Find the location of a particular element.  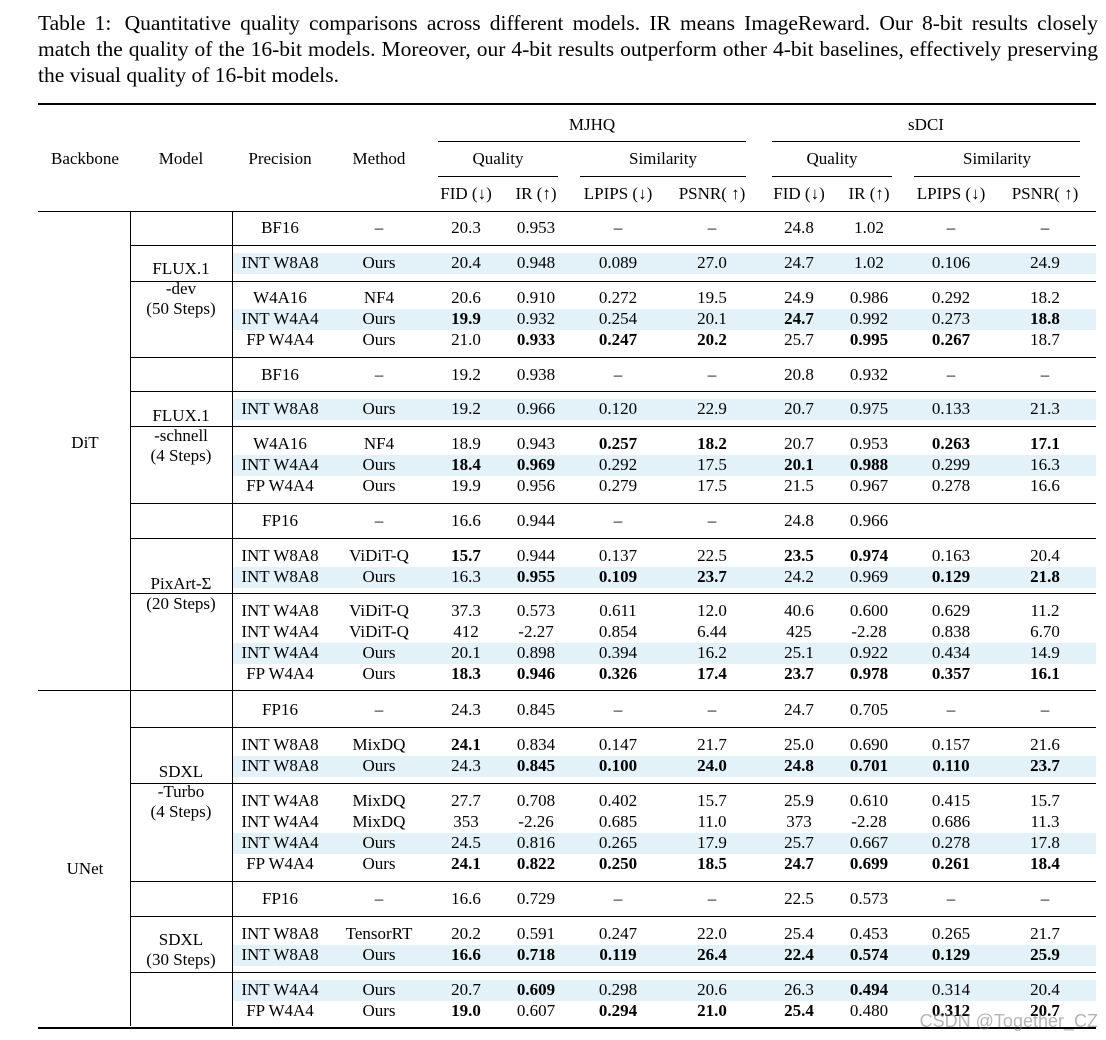

mjhq-lpips-cell: 0.402 is located at coordinates (618, 800).